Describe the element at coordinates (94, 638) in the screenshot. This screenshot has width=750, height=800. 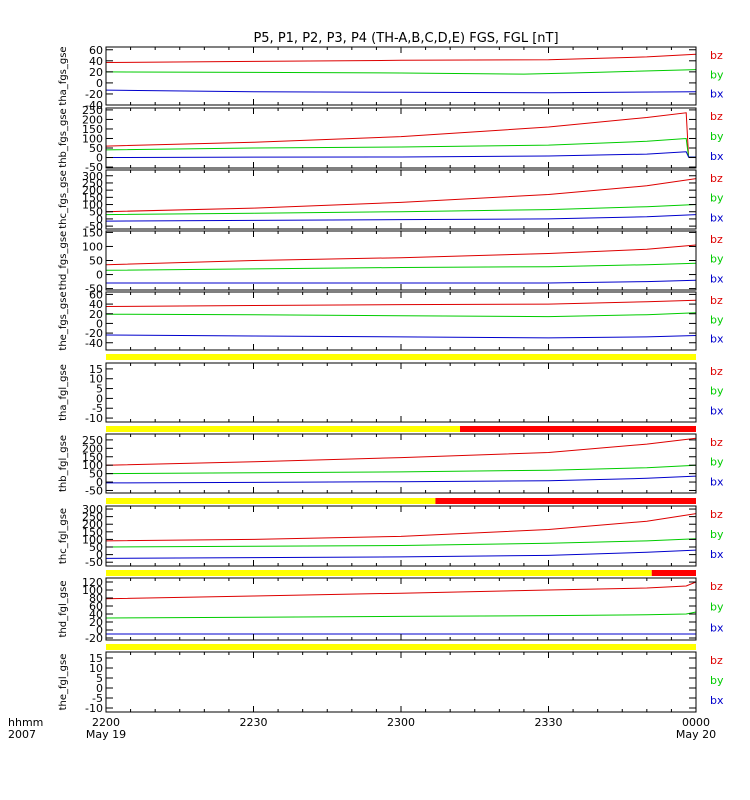
I see `y-tick-label: -20` at that location.